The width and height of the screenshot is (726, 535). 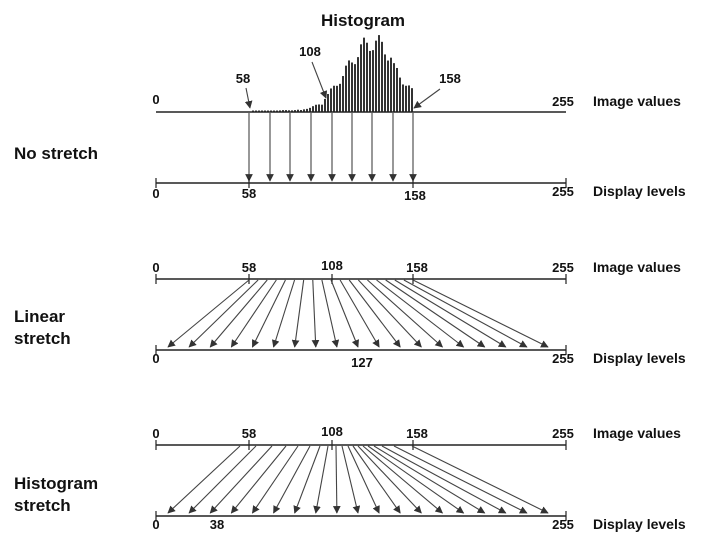 What do you see at coordinates (243, 78) in the screenshot?
I see `histogram-label-58: 58` at bounding box center [243, 78].